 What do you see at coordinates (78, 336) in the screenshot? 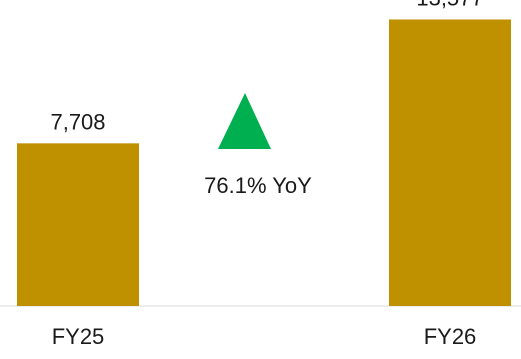
I see `x-tick-label-fy25: FY25` at bounding box center [78, 336].